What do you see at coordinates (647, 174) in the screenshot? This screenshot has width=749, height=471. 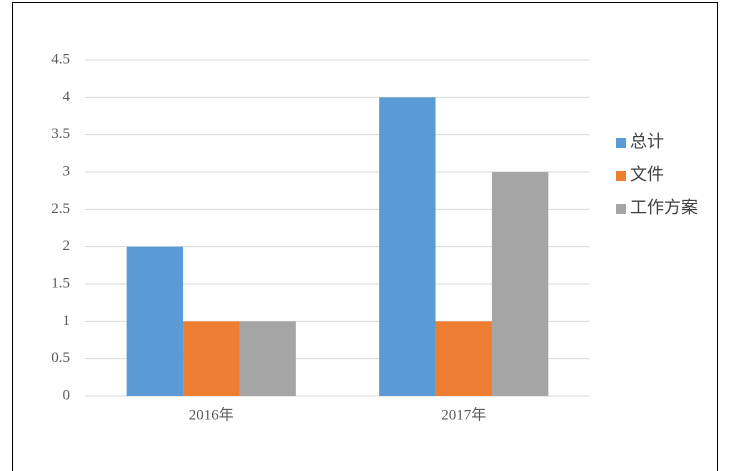 I see `legend-label: 文件` at bounding box center [647, 174].